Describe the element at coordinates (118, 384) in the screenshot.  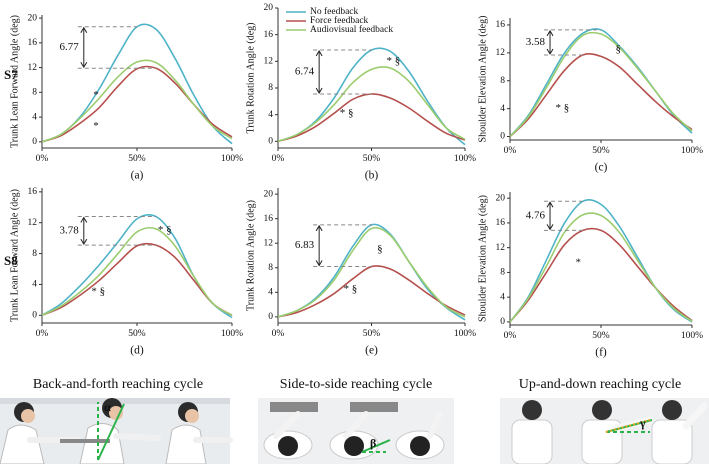
I see `caption: Back-and-forth reaching cycle` at that location.